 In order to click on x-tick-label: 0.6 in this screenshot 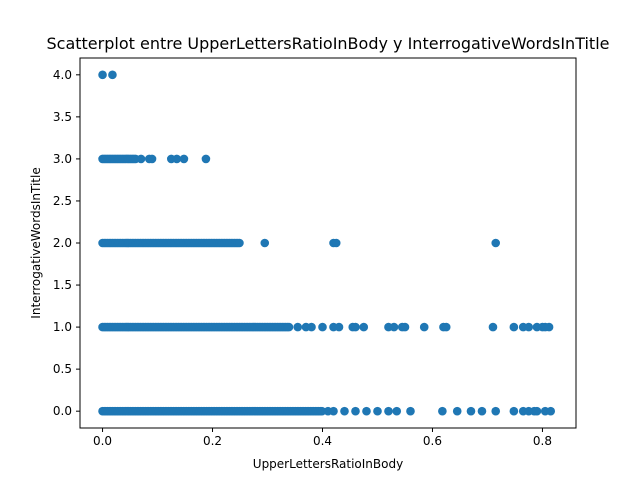, I will do `click(432, 441)`.